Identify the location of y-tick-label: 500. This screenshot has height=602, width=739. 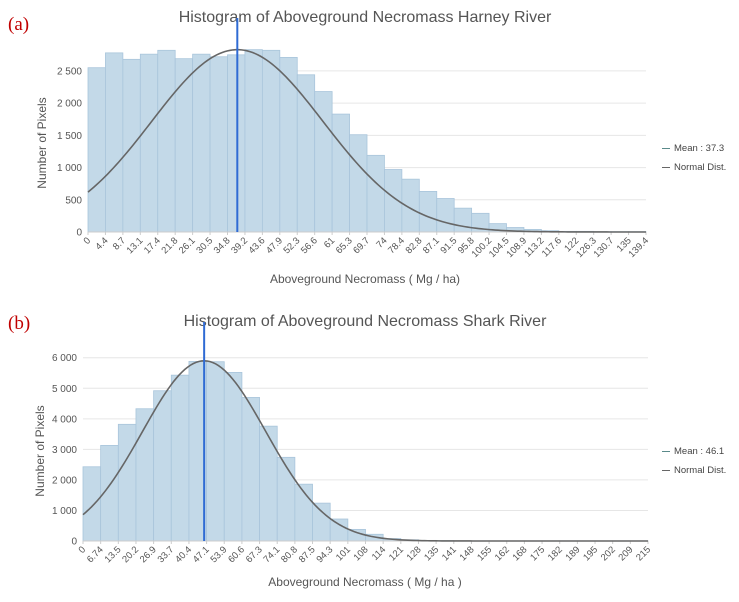
(73, 200).